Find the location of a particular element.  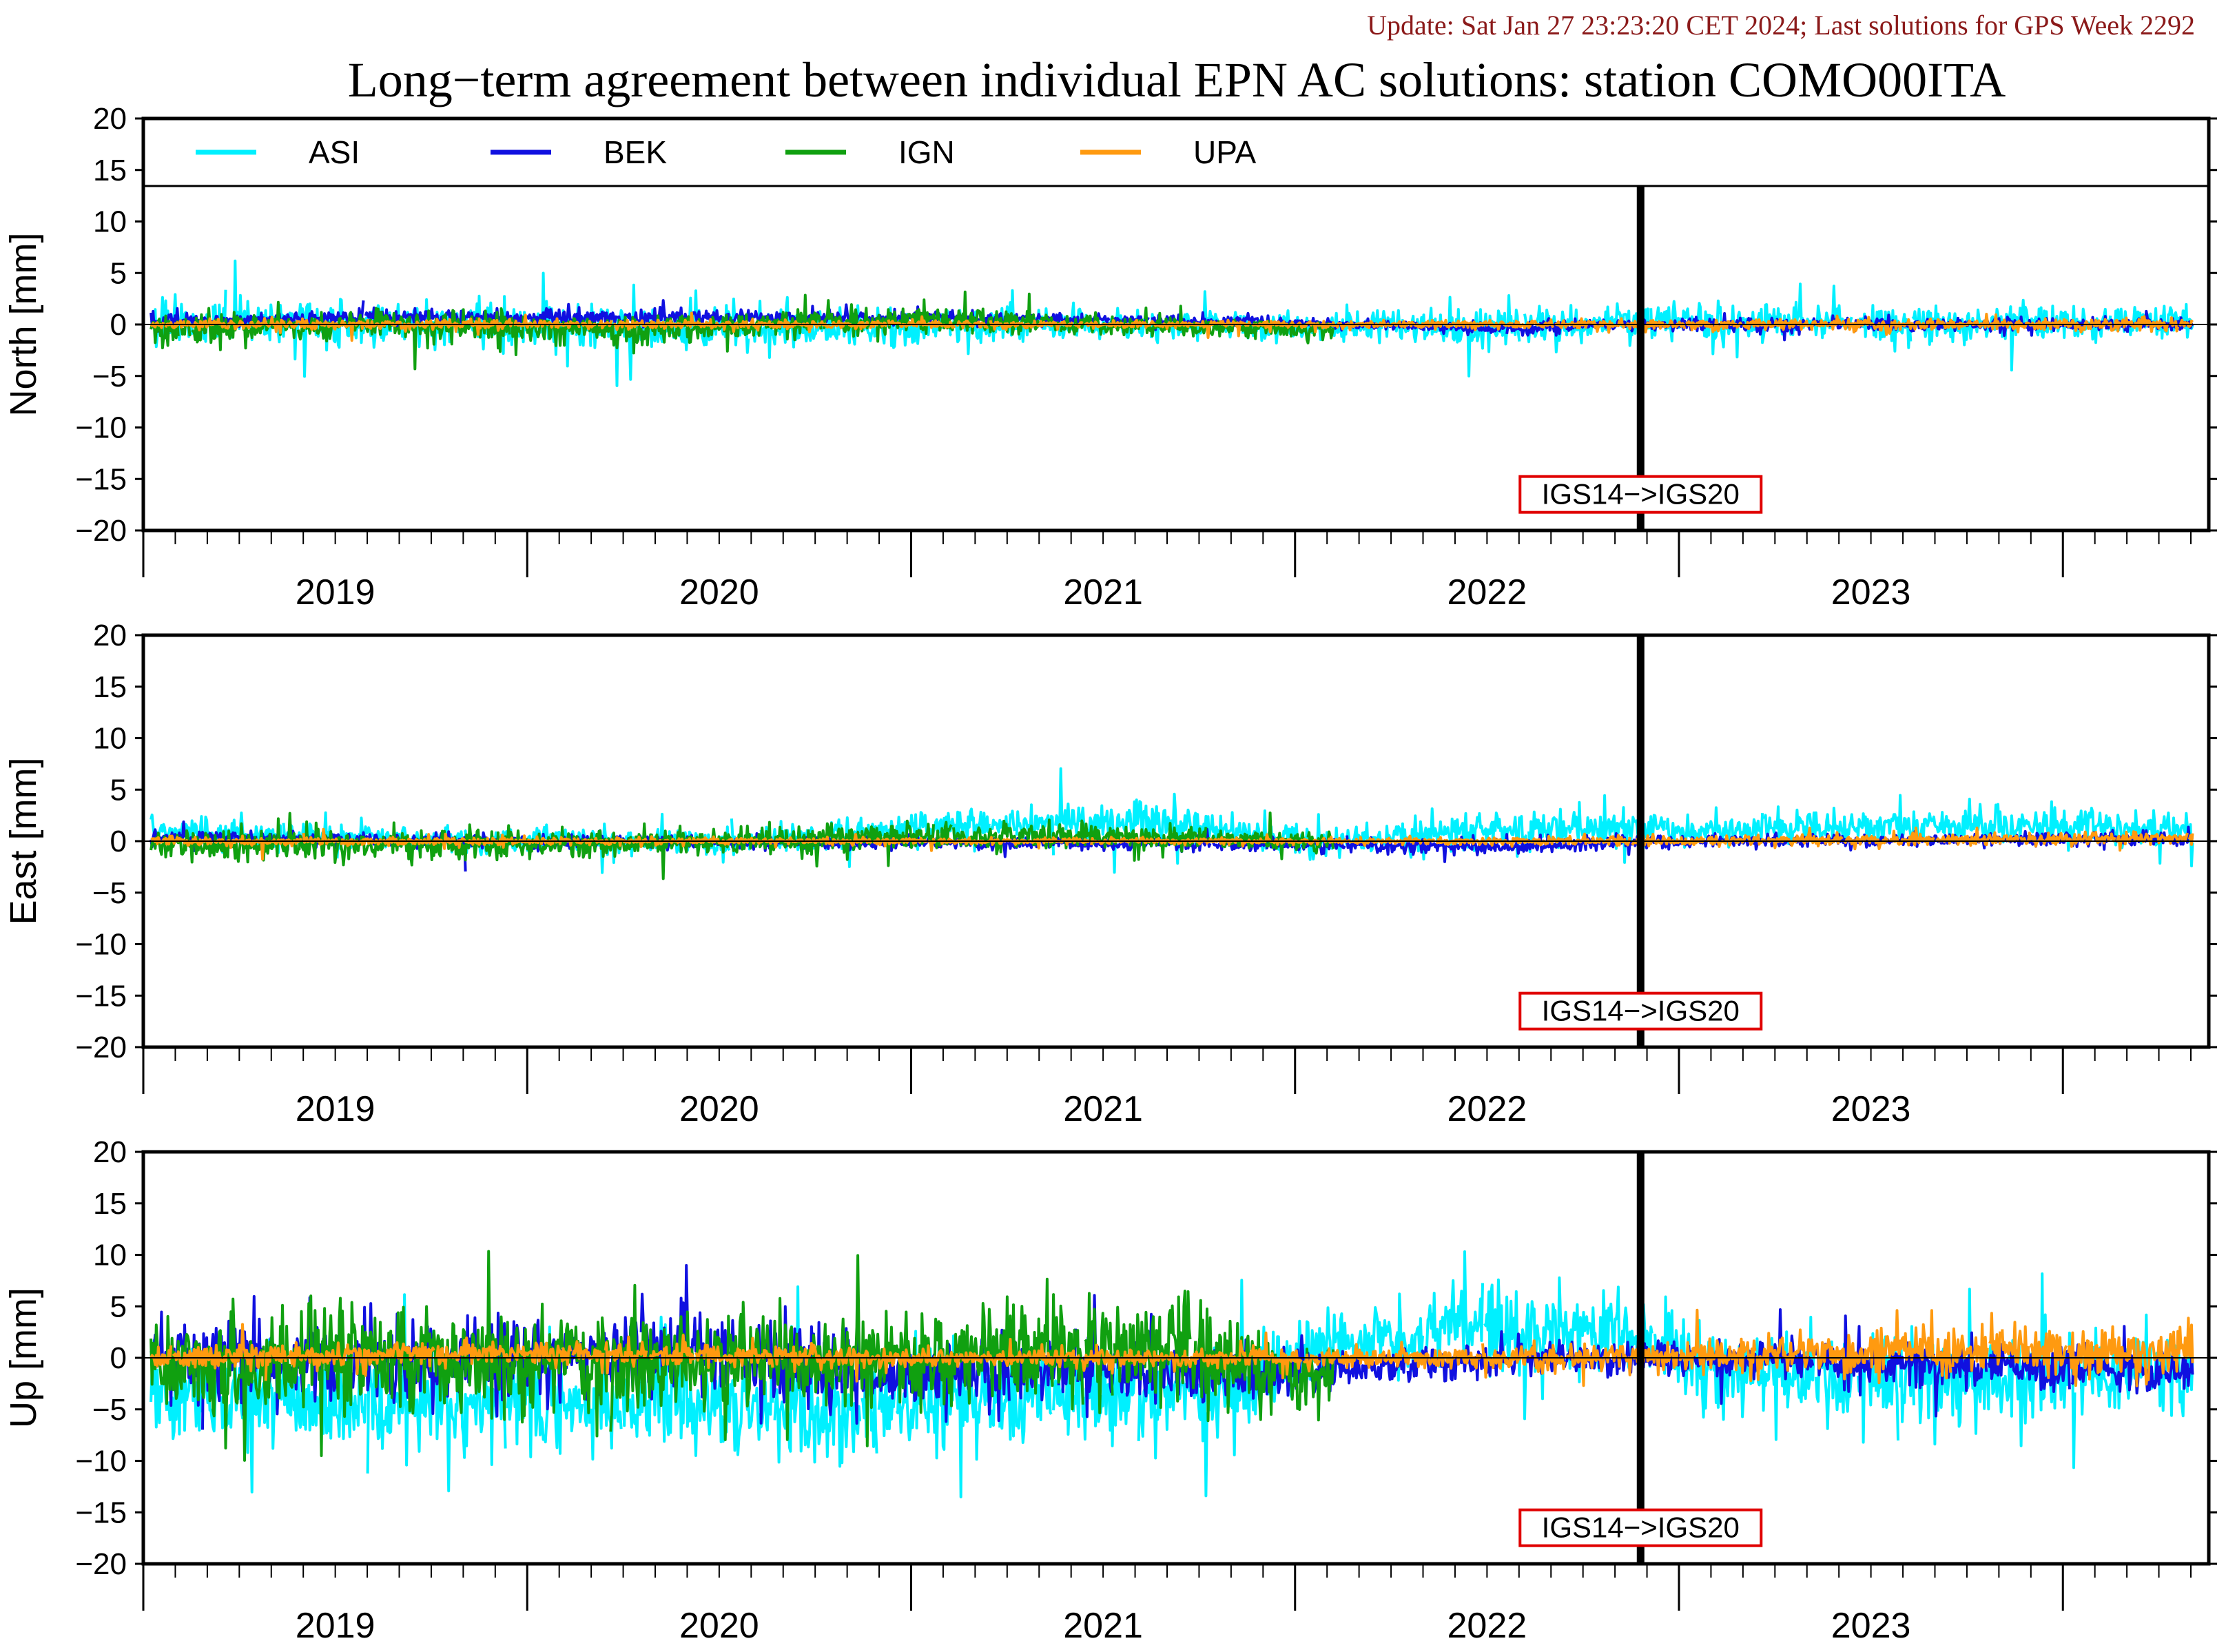

legend: ASI BEK IGN UPA is located at coordinates (1176, 152).